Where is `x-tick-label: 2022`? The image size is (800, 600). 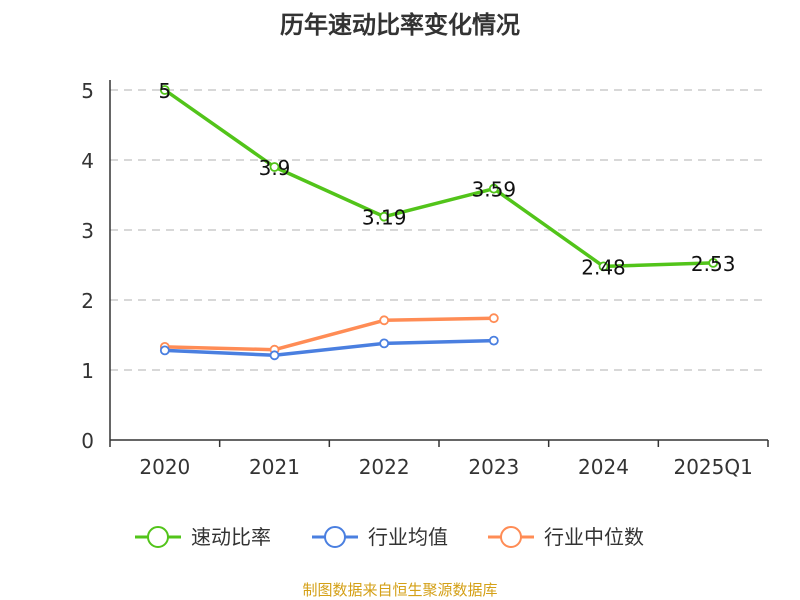 x-tick-label: 2022 is located at coordinates (384, 467).